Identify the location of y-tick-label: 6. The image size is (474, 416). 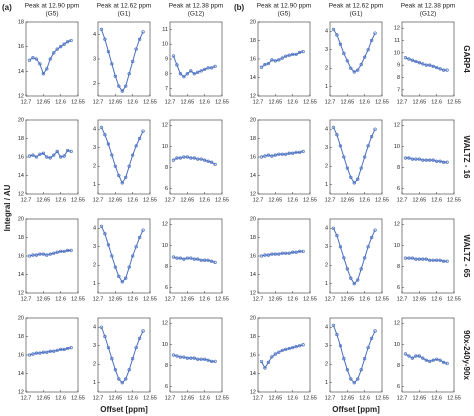
(398, 189).